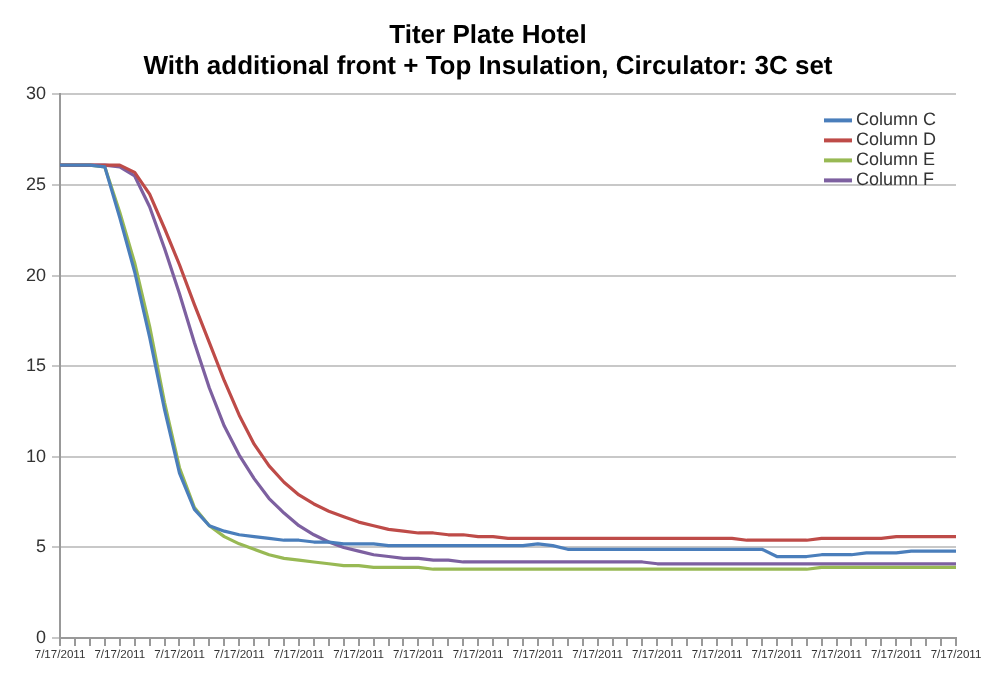 The height and width of the screenshot is (680, 1000). What do you see at coordinates (36, 365) in the screenshot?
I see `y-tick-label: 15` at bounding box center [36, 365].